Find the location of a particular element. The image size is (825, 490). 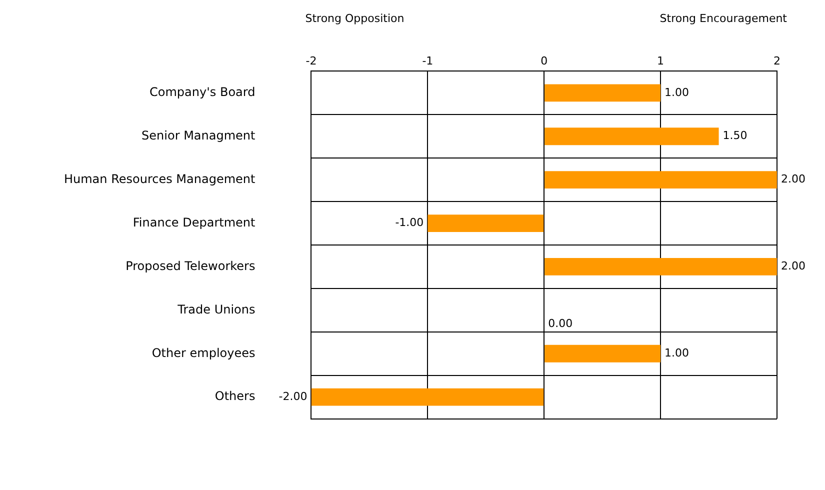

y-tick-label: Finance Department is located at coordinates (194, 222).